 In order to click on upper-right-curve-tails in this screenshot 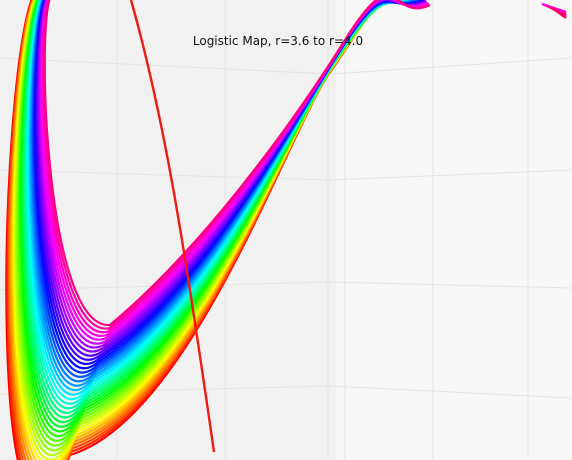, I will do `click(554, 10)`.